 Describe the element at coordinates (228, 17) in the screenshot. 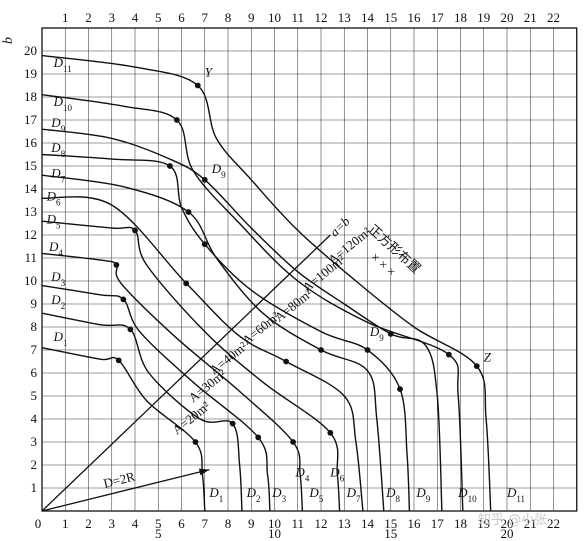

I see `top-tick-label: 8` at that location.